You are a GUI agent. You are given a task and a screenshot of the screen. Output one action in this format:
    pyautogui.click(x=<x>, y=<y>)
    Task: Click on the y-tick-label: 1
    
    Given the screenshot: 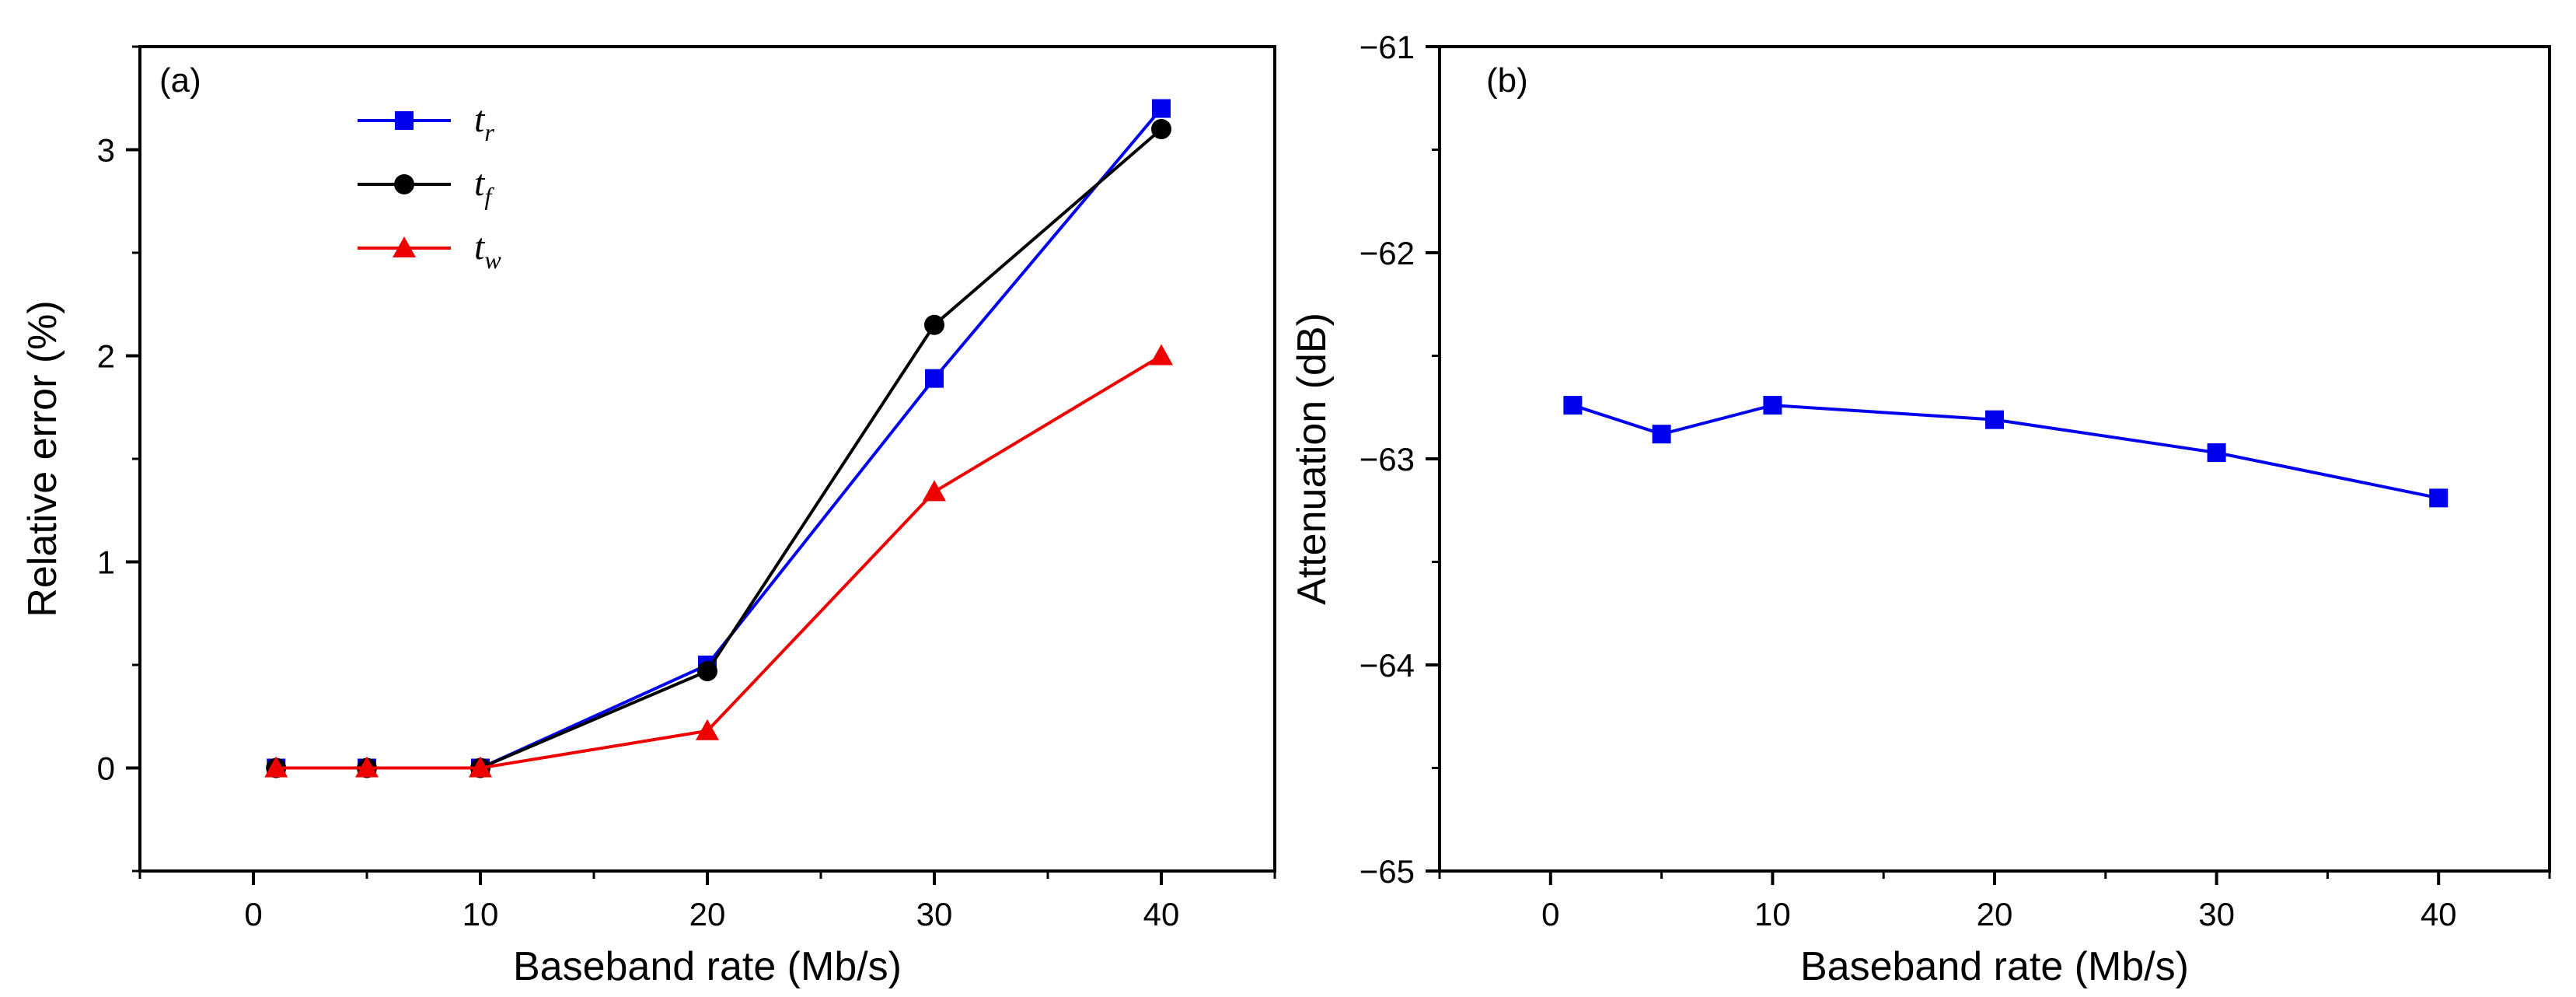 What is the action you would take?
    pyautogui.click(x=106, y=562)
    